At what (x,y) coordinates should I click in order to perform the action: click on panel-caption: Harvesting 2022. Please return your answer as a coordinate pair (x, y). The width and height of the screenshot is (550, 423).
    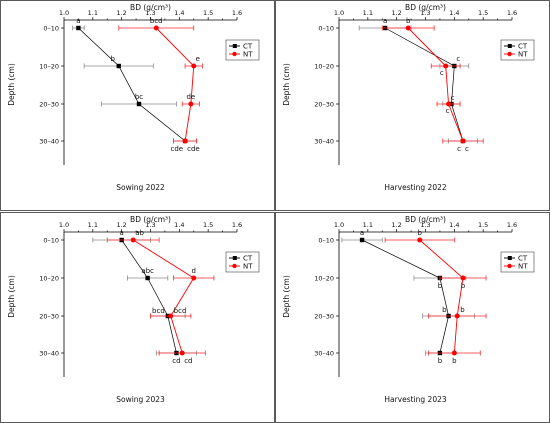
    Looking at the image, I should click on (415, 187).